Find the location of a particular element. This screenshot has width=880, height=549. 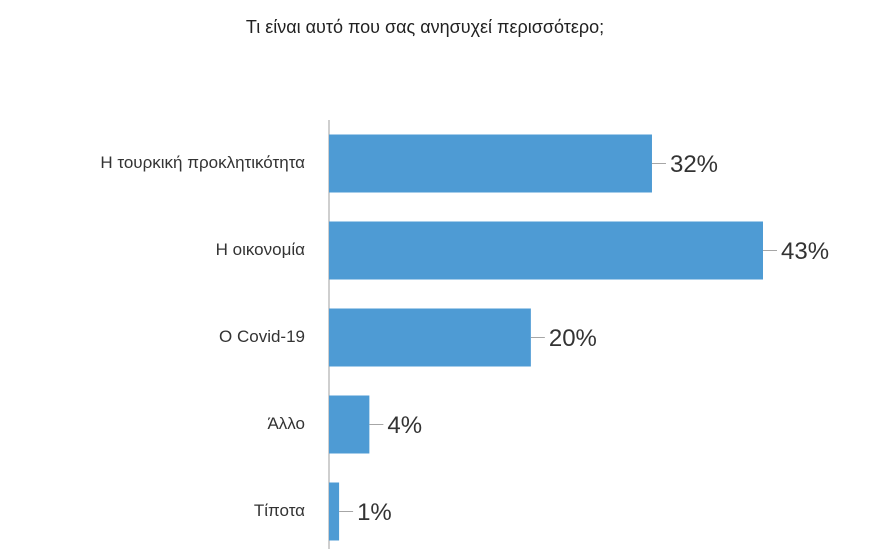

value-label: 32% is located at coordinates (694, 164).